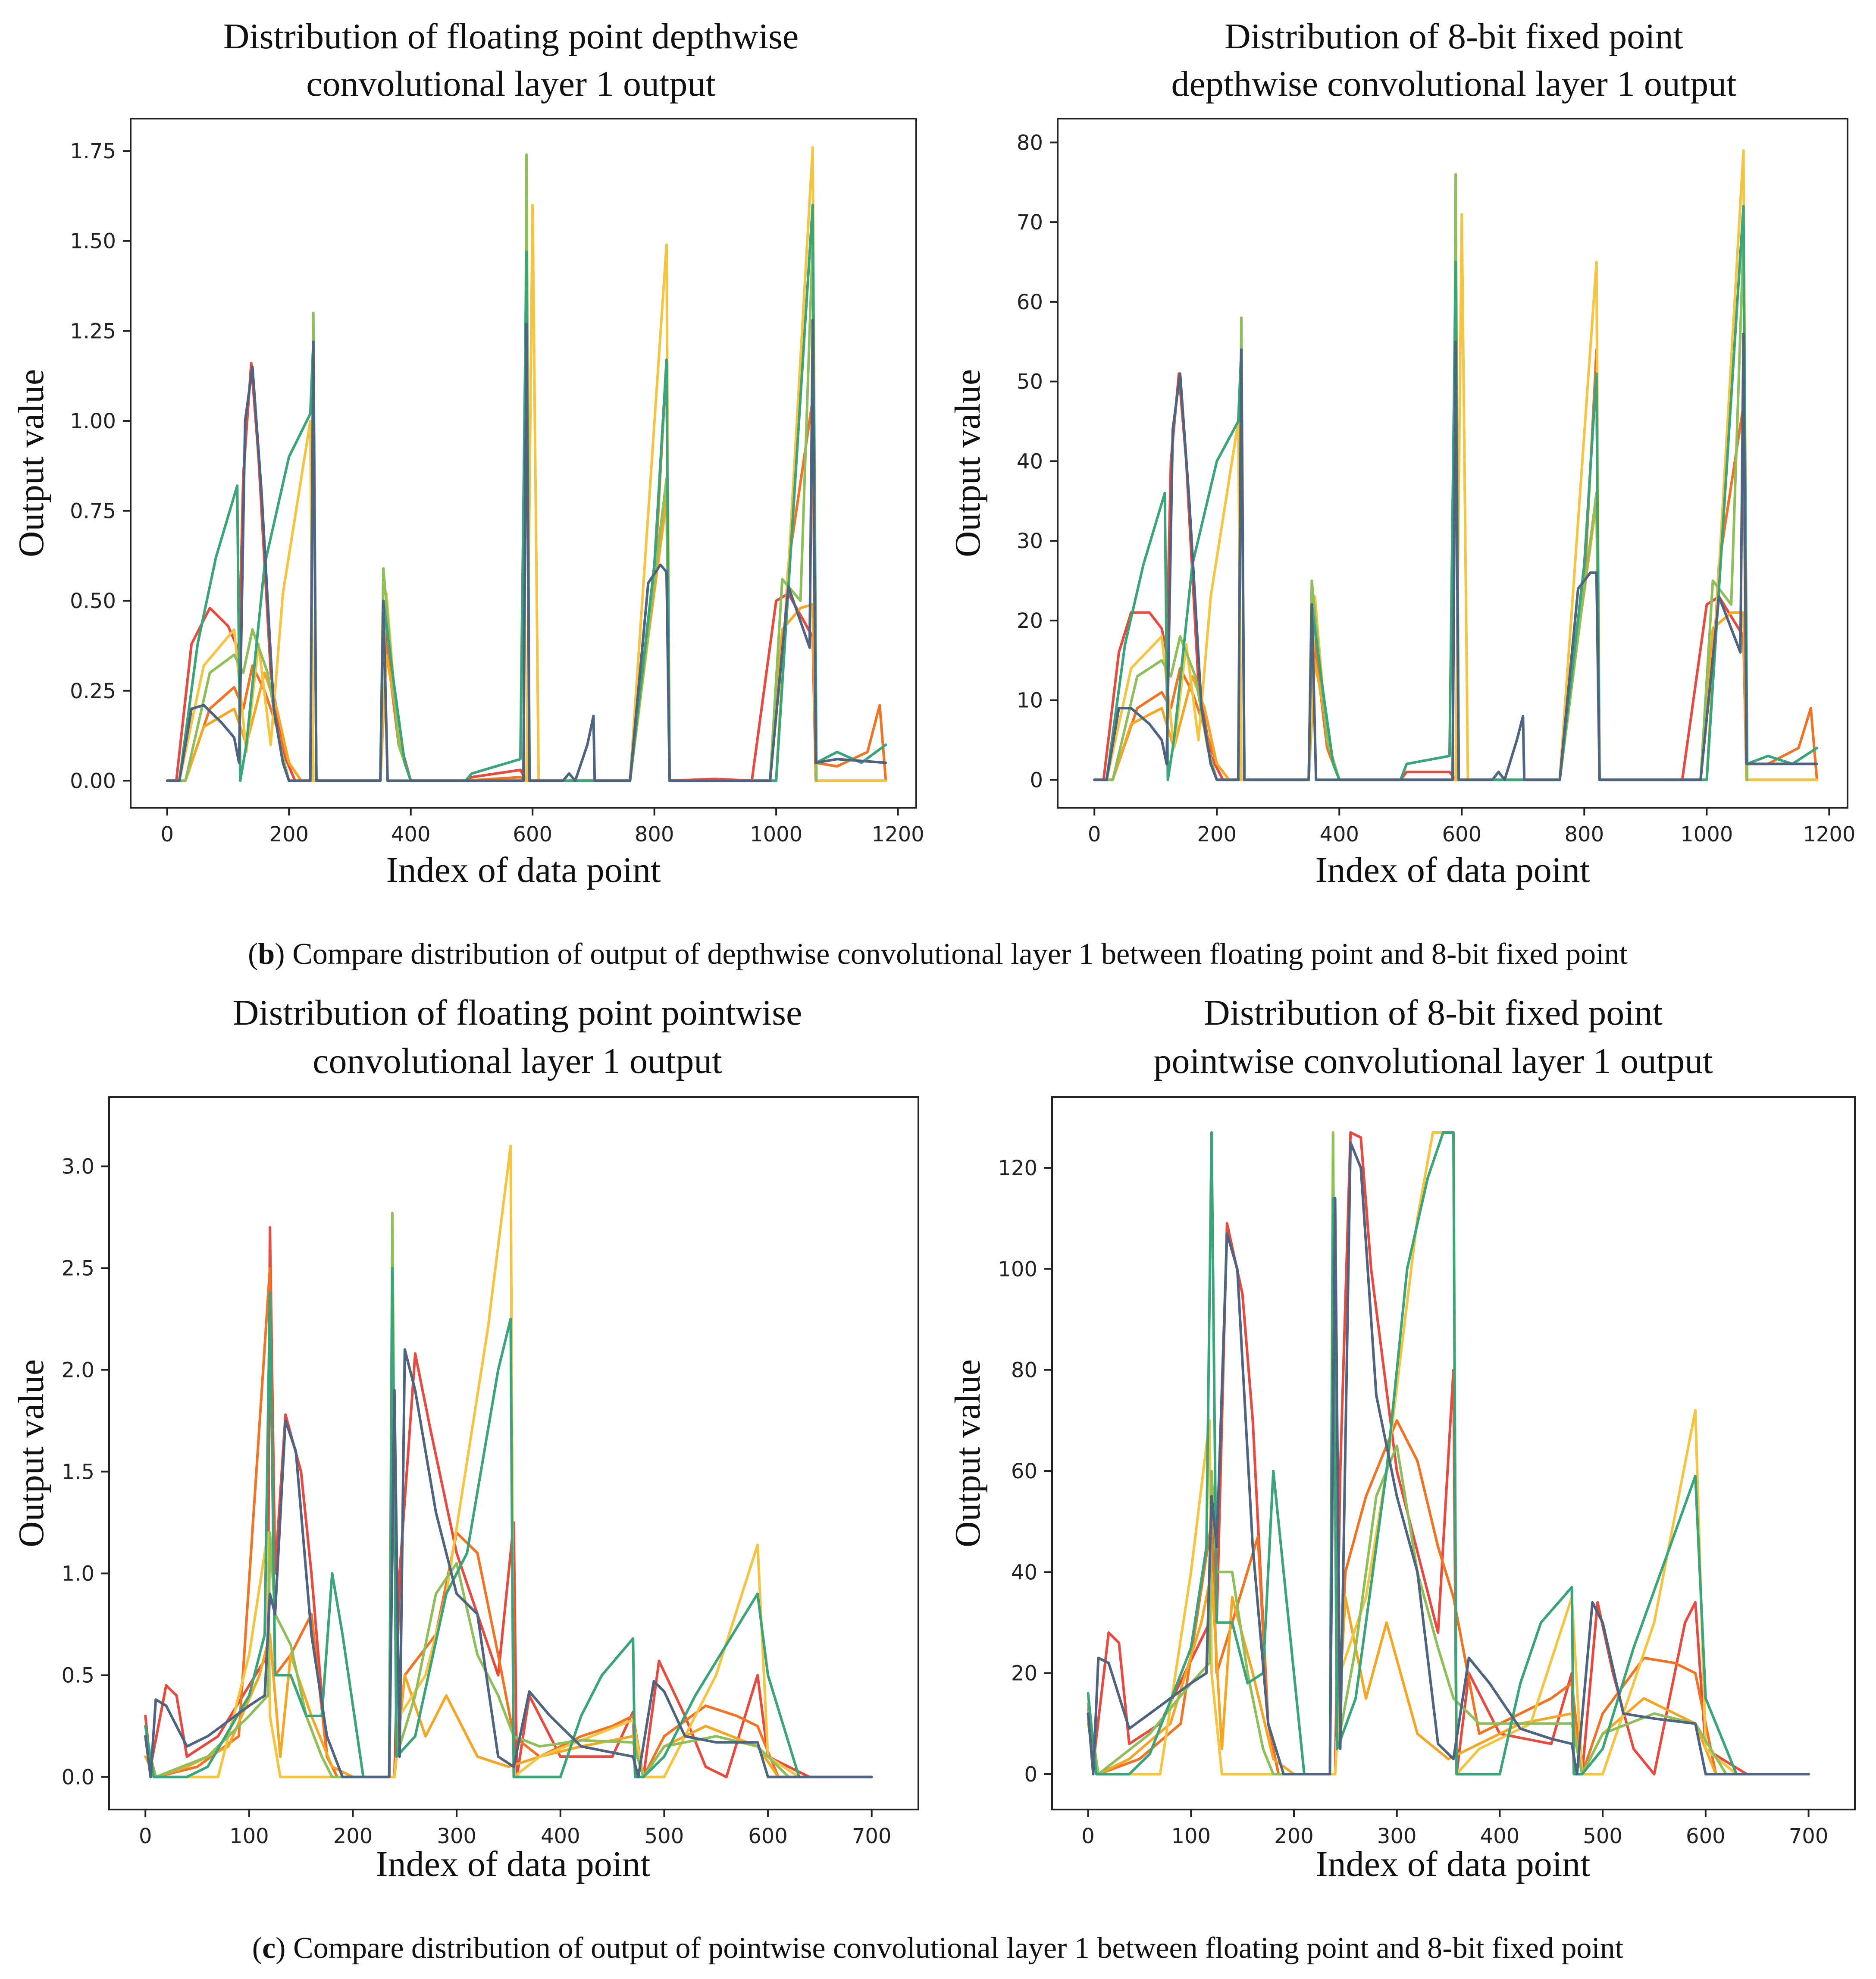  Describe the element at coordinates (93, 511) in the screenshot. I see `y-tick-label: 0.75` at that location.